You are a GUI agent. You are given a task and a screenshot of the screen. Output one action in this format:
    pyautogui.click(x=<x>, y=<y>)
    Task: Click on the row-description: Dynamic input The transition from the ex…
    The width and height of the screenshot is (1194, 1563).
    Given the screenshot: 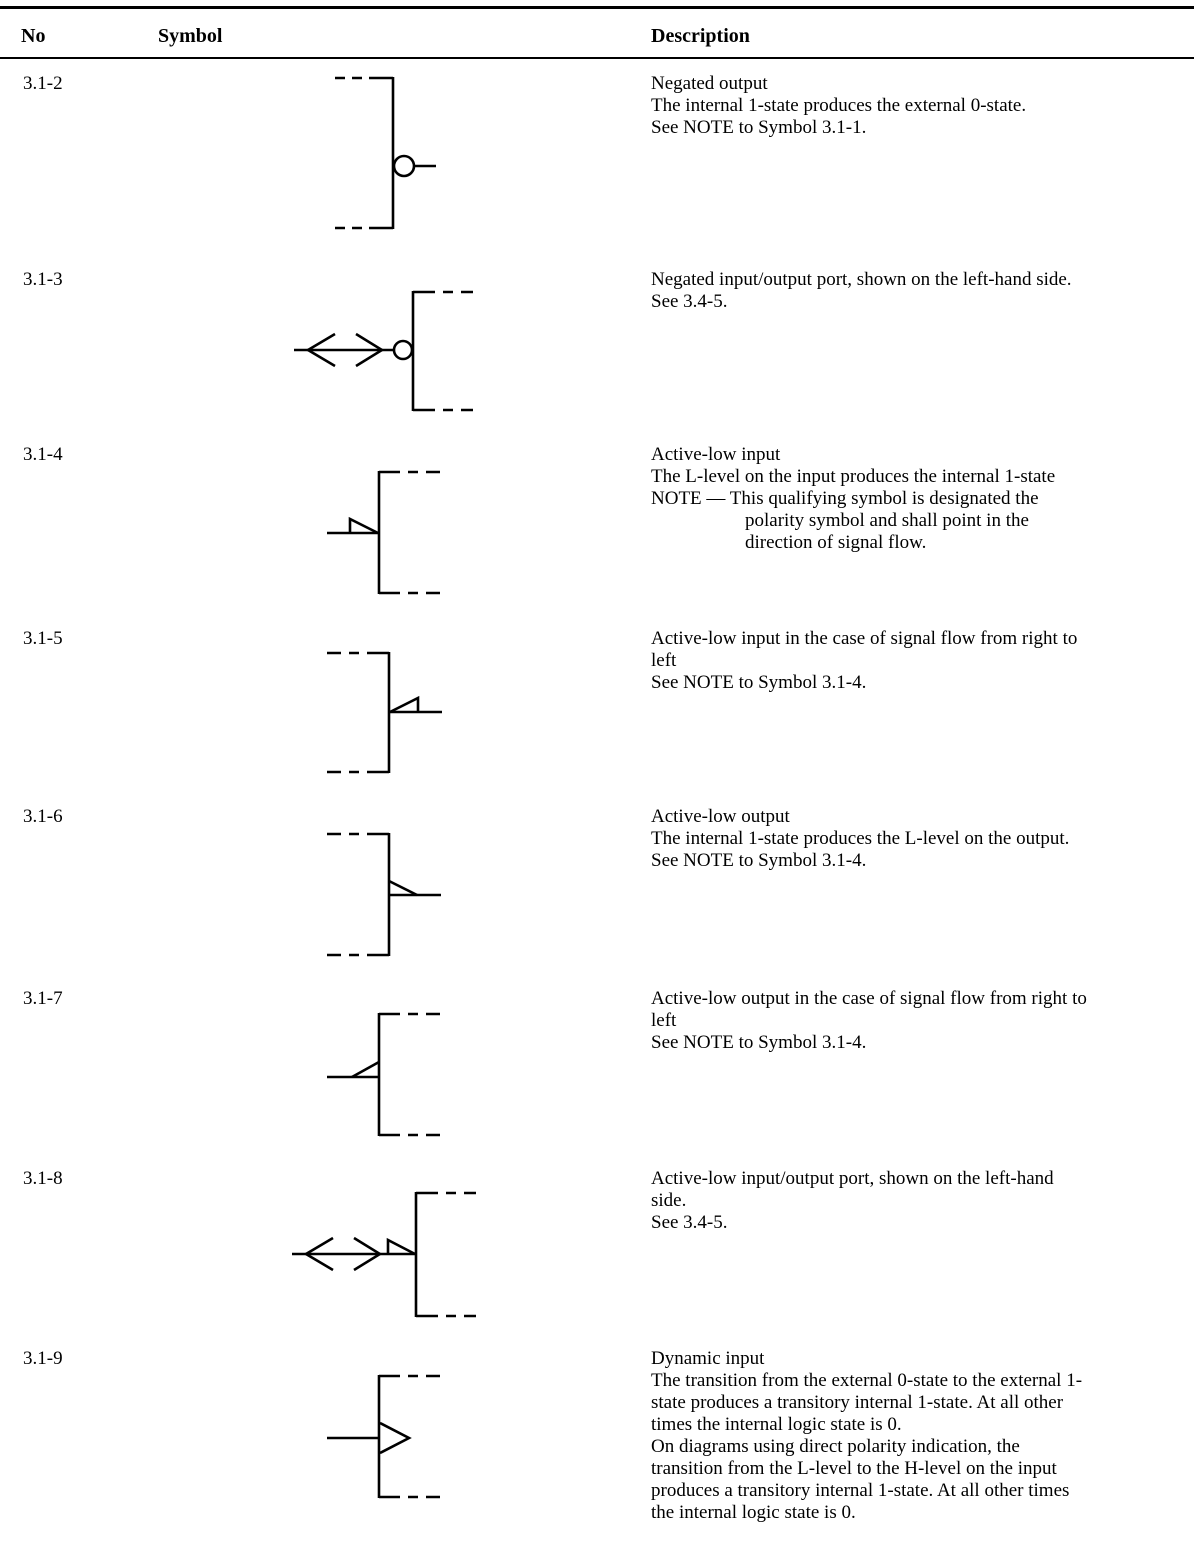 What is the action you would take?
    pyautogui.click(x=922, y=1436)
    